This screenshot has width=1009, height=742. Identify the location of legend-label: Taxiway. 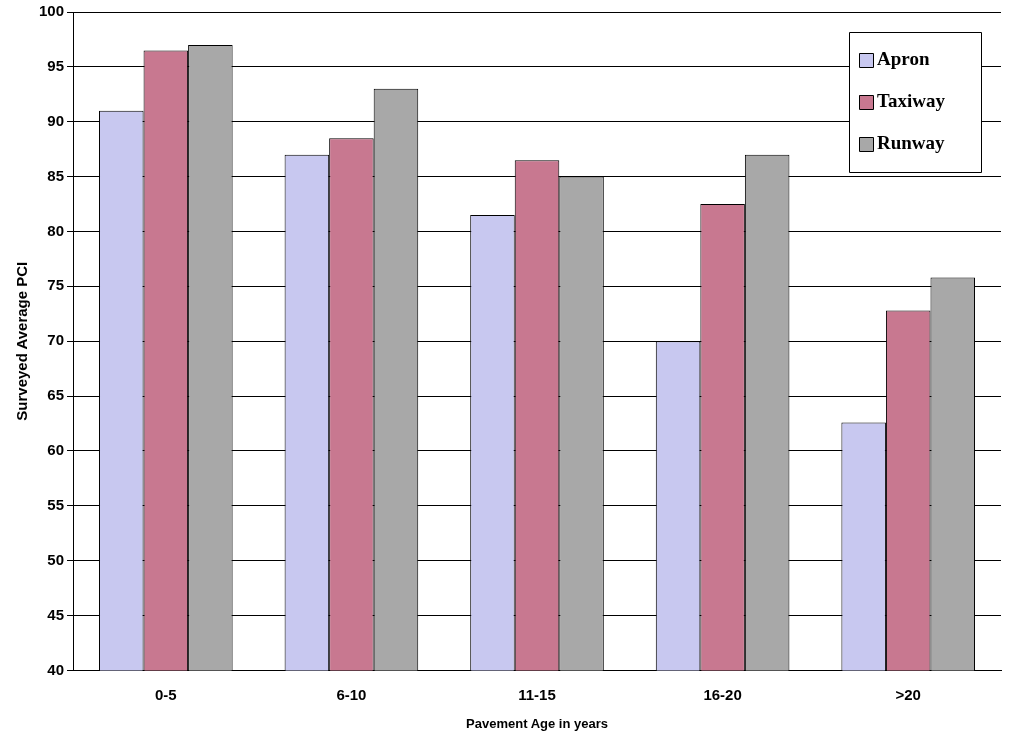
(911, 100).